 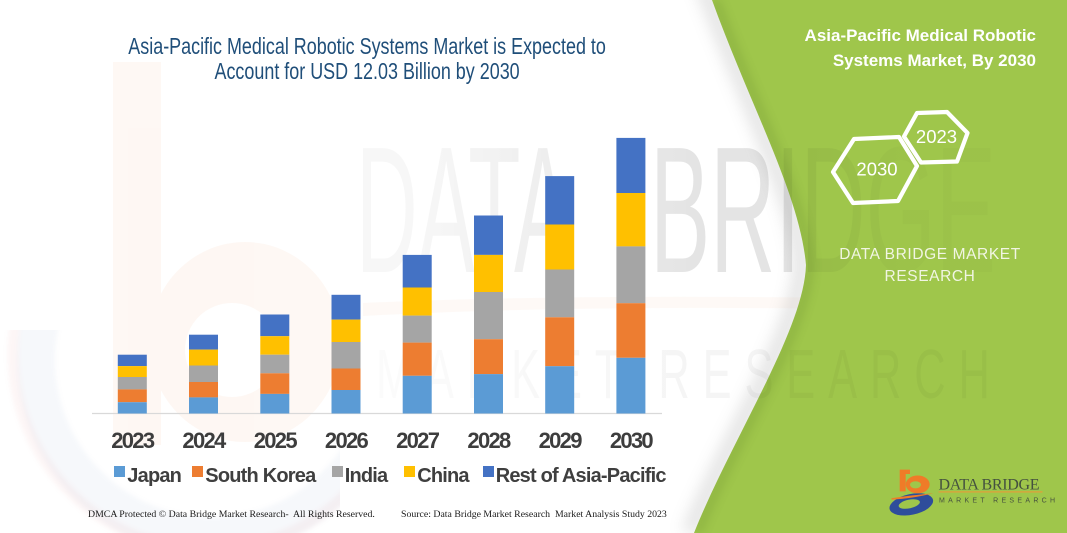 What do you see at coordinates (998, 501) in the screenshot?
I see `svg-text: MARKET RESEARCH` at bounding box center [998, 501].